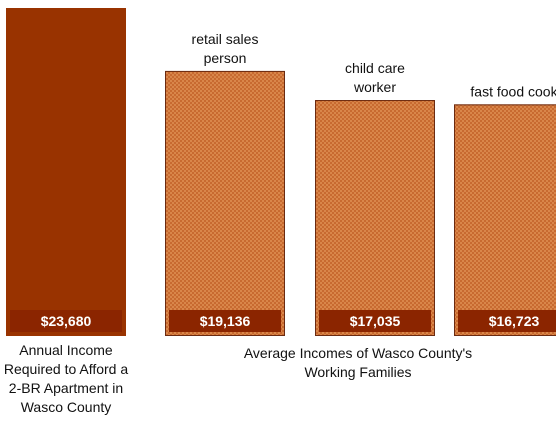 The width and height of the screenshot is (556, 421). I want to click on bar-fast-food-cook, so click(505, 220).